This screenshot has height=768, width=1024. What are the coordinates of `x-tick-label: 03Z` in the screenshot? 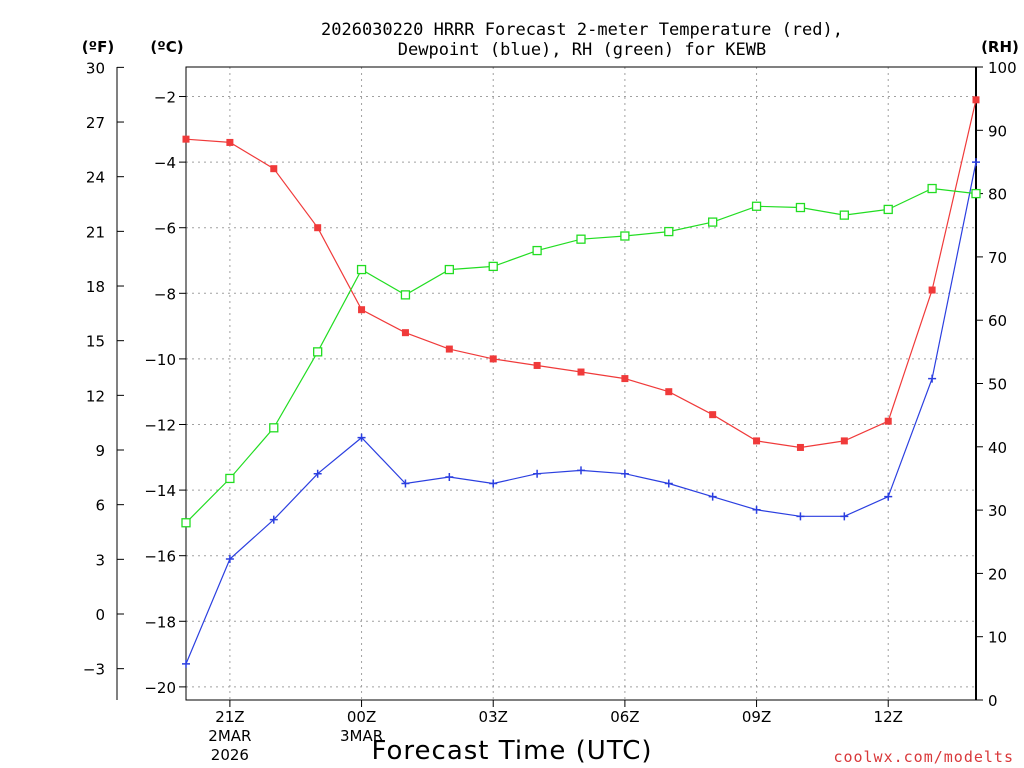 It's located at (493, 717).